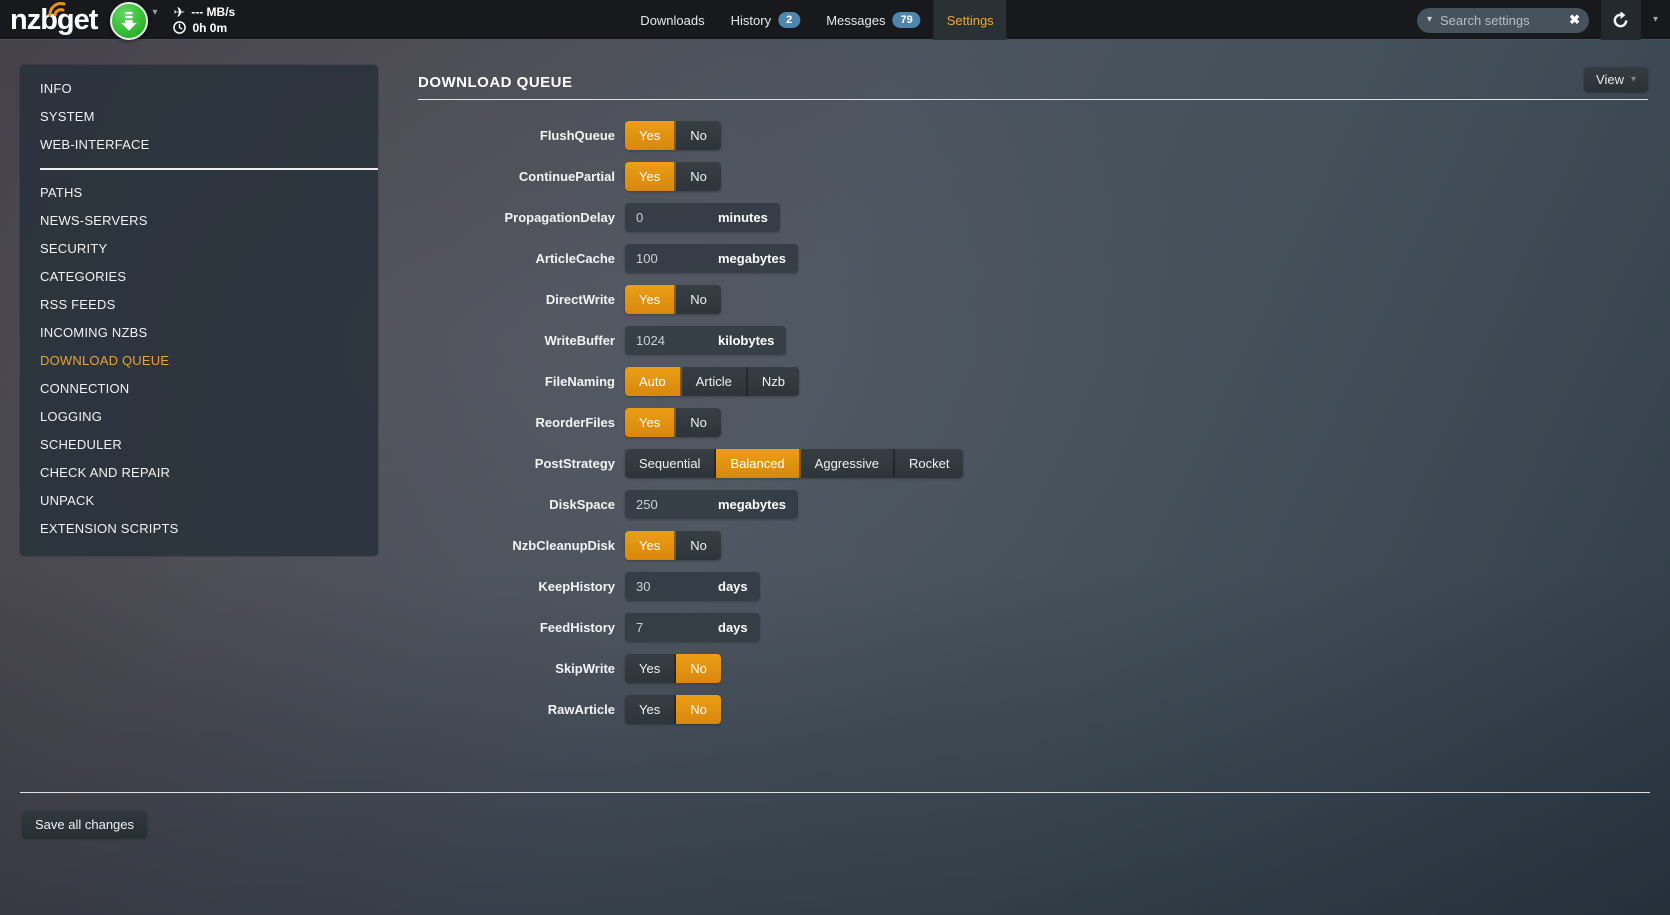  What do you see at coordinates (698, 135) in the screenshot?
I see `flushqueue-option-no: No` at bounding box center [698, 135].